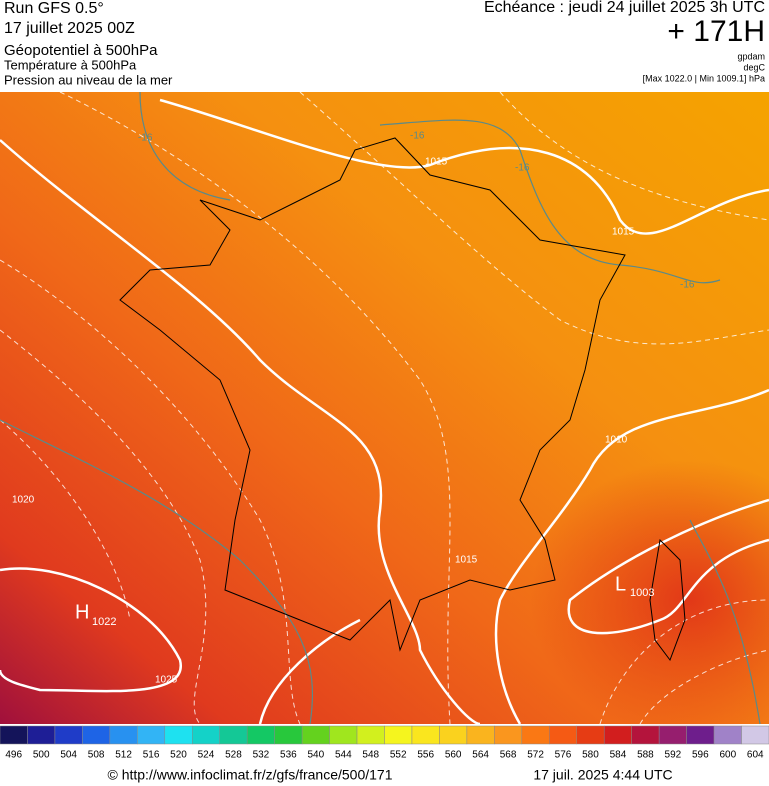 This screenshot has width=769, height=786. I want to click on colorbar-label: 596, so click(700, 755).